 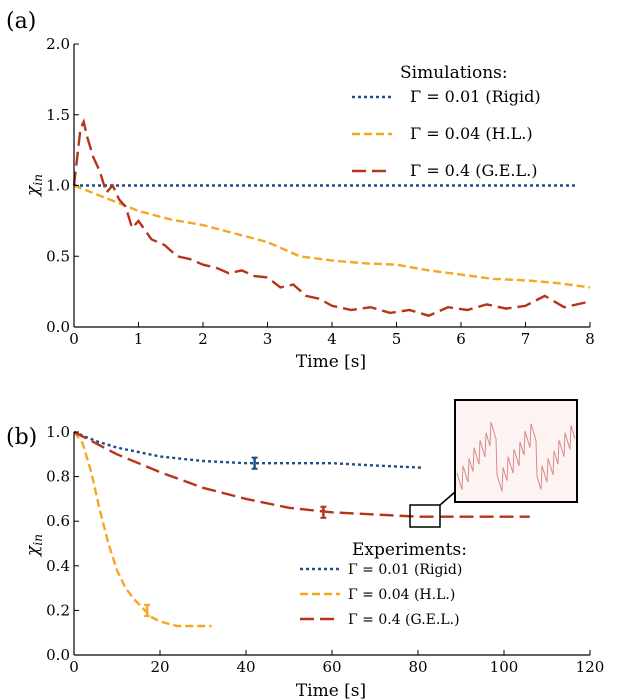 What do you see at coordinates (590, 339) in the screenshot?
I see `panel-a-xtick-label: 8` at bounding box center [590, 339].